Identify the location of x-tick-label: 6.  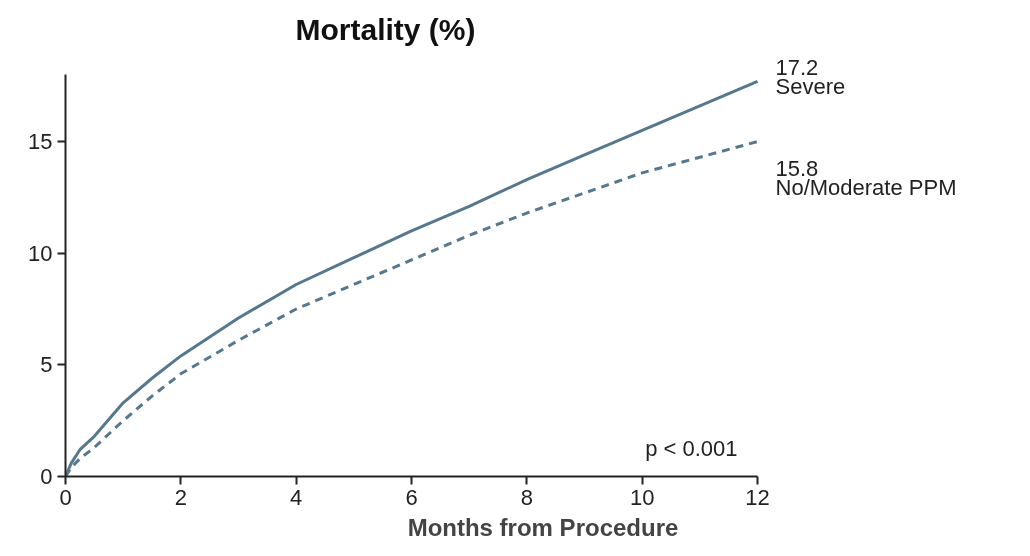
(411, 497).